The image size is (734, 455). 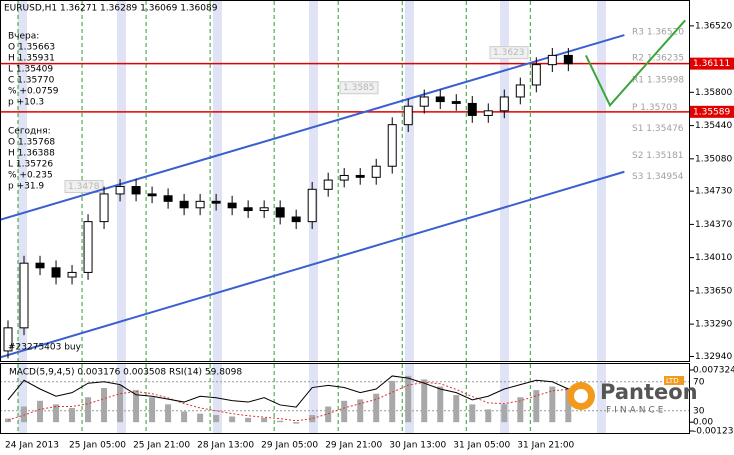 What do you see at coordinates (713, 26) in the screenshot?
I see `y-tick-label: 1.36520` at bounding box center [713, 26].